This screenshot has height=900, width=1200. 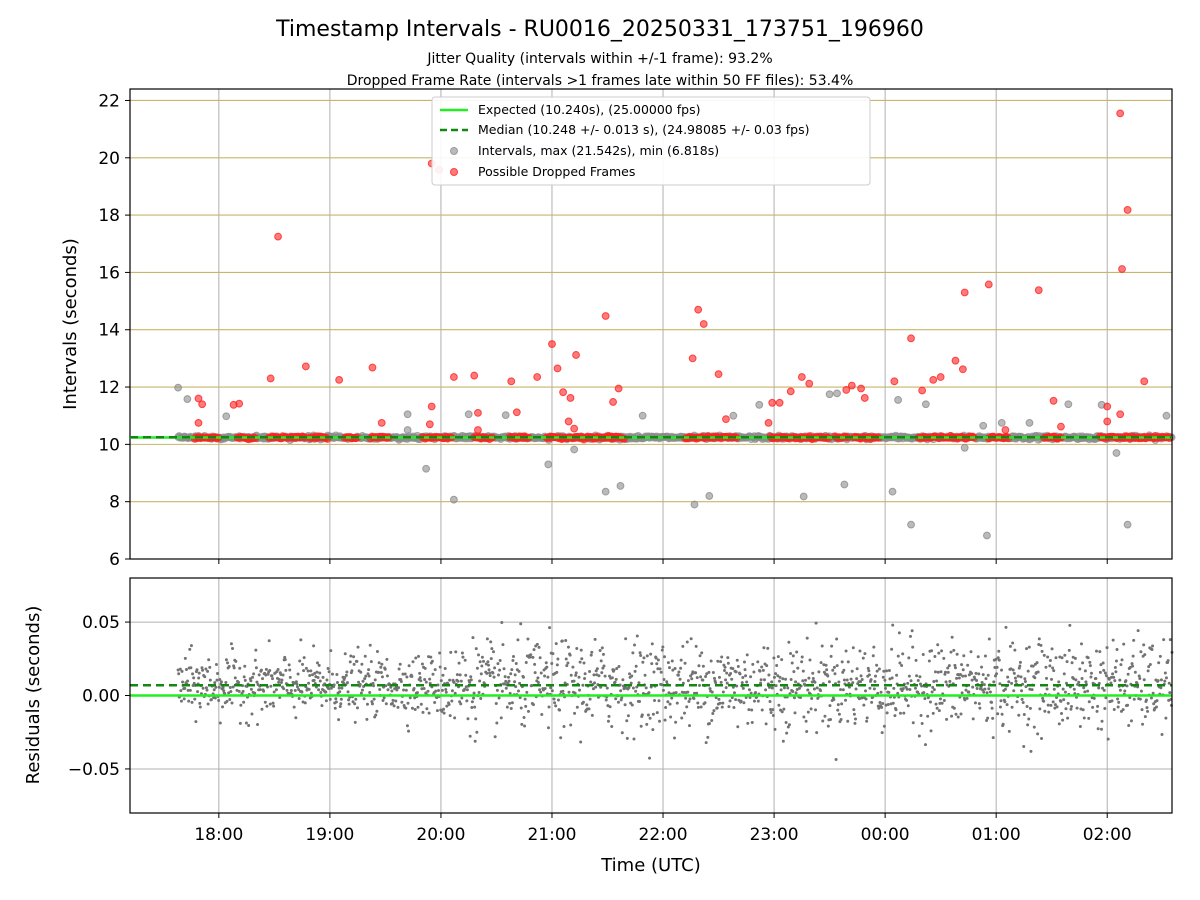 I want to click on residuals-points, so click(x=675, y=690).